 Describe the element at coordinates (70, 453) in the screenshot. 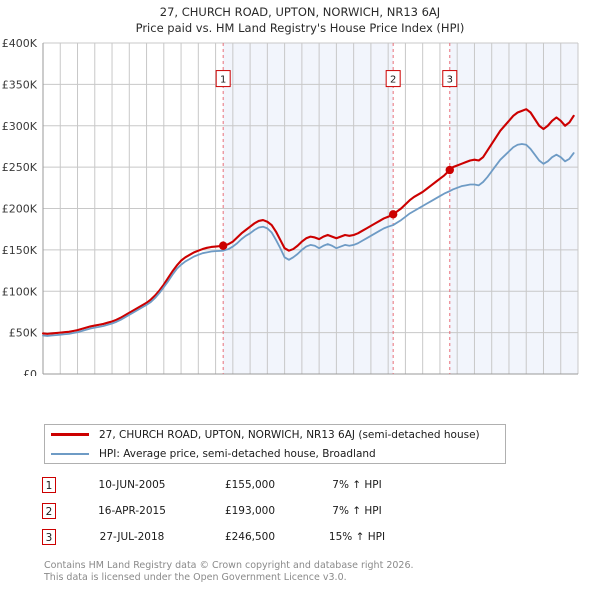

I see `legend-swatch-hpi-icon` at that location.